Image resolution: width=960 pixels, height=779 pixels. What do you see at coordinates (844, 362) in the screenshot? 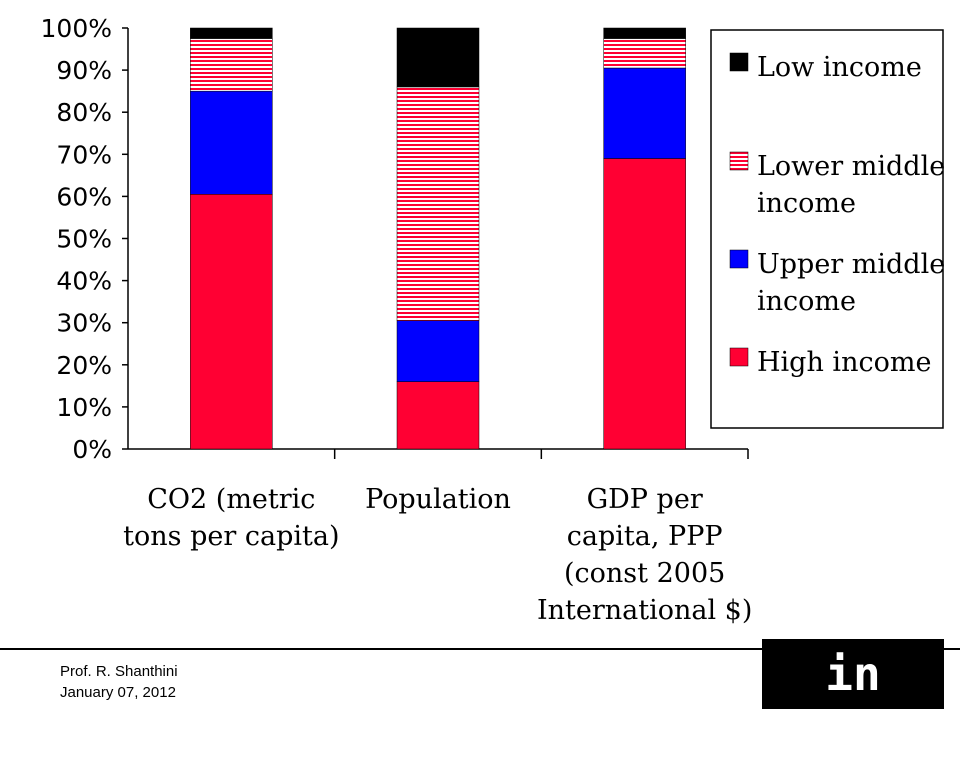
I see `legend-label: High income` at bounding box center [844, 362].